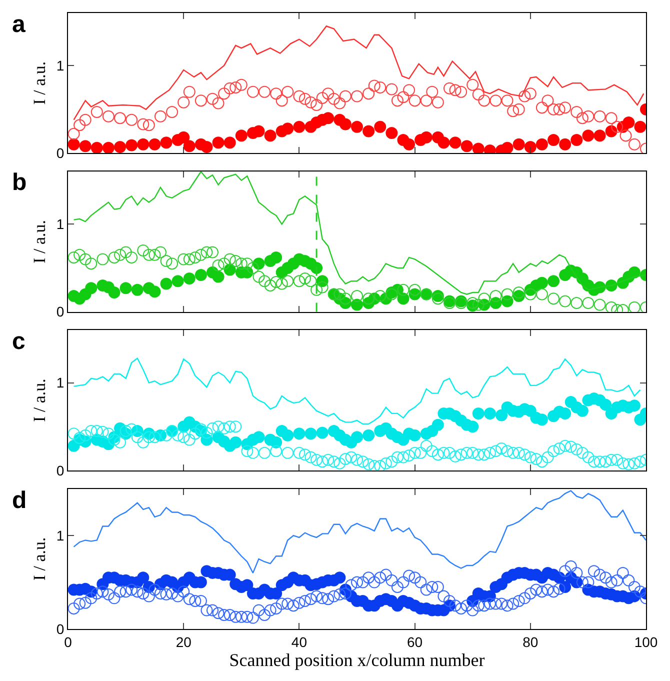  Describe the element at coordinates (19, 341) in the screenshot. I see `chart-title: c` at that location.